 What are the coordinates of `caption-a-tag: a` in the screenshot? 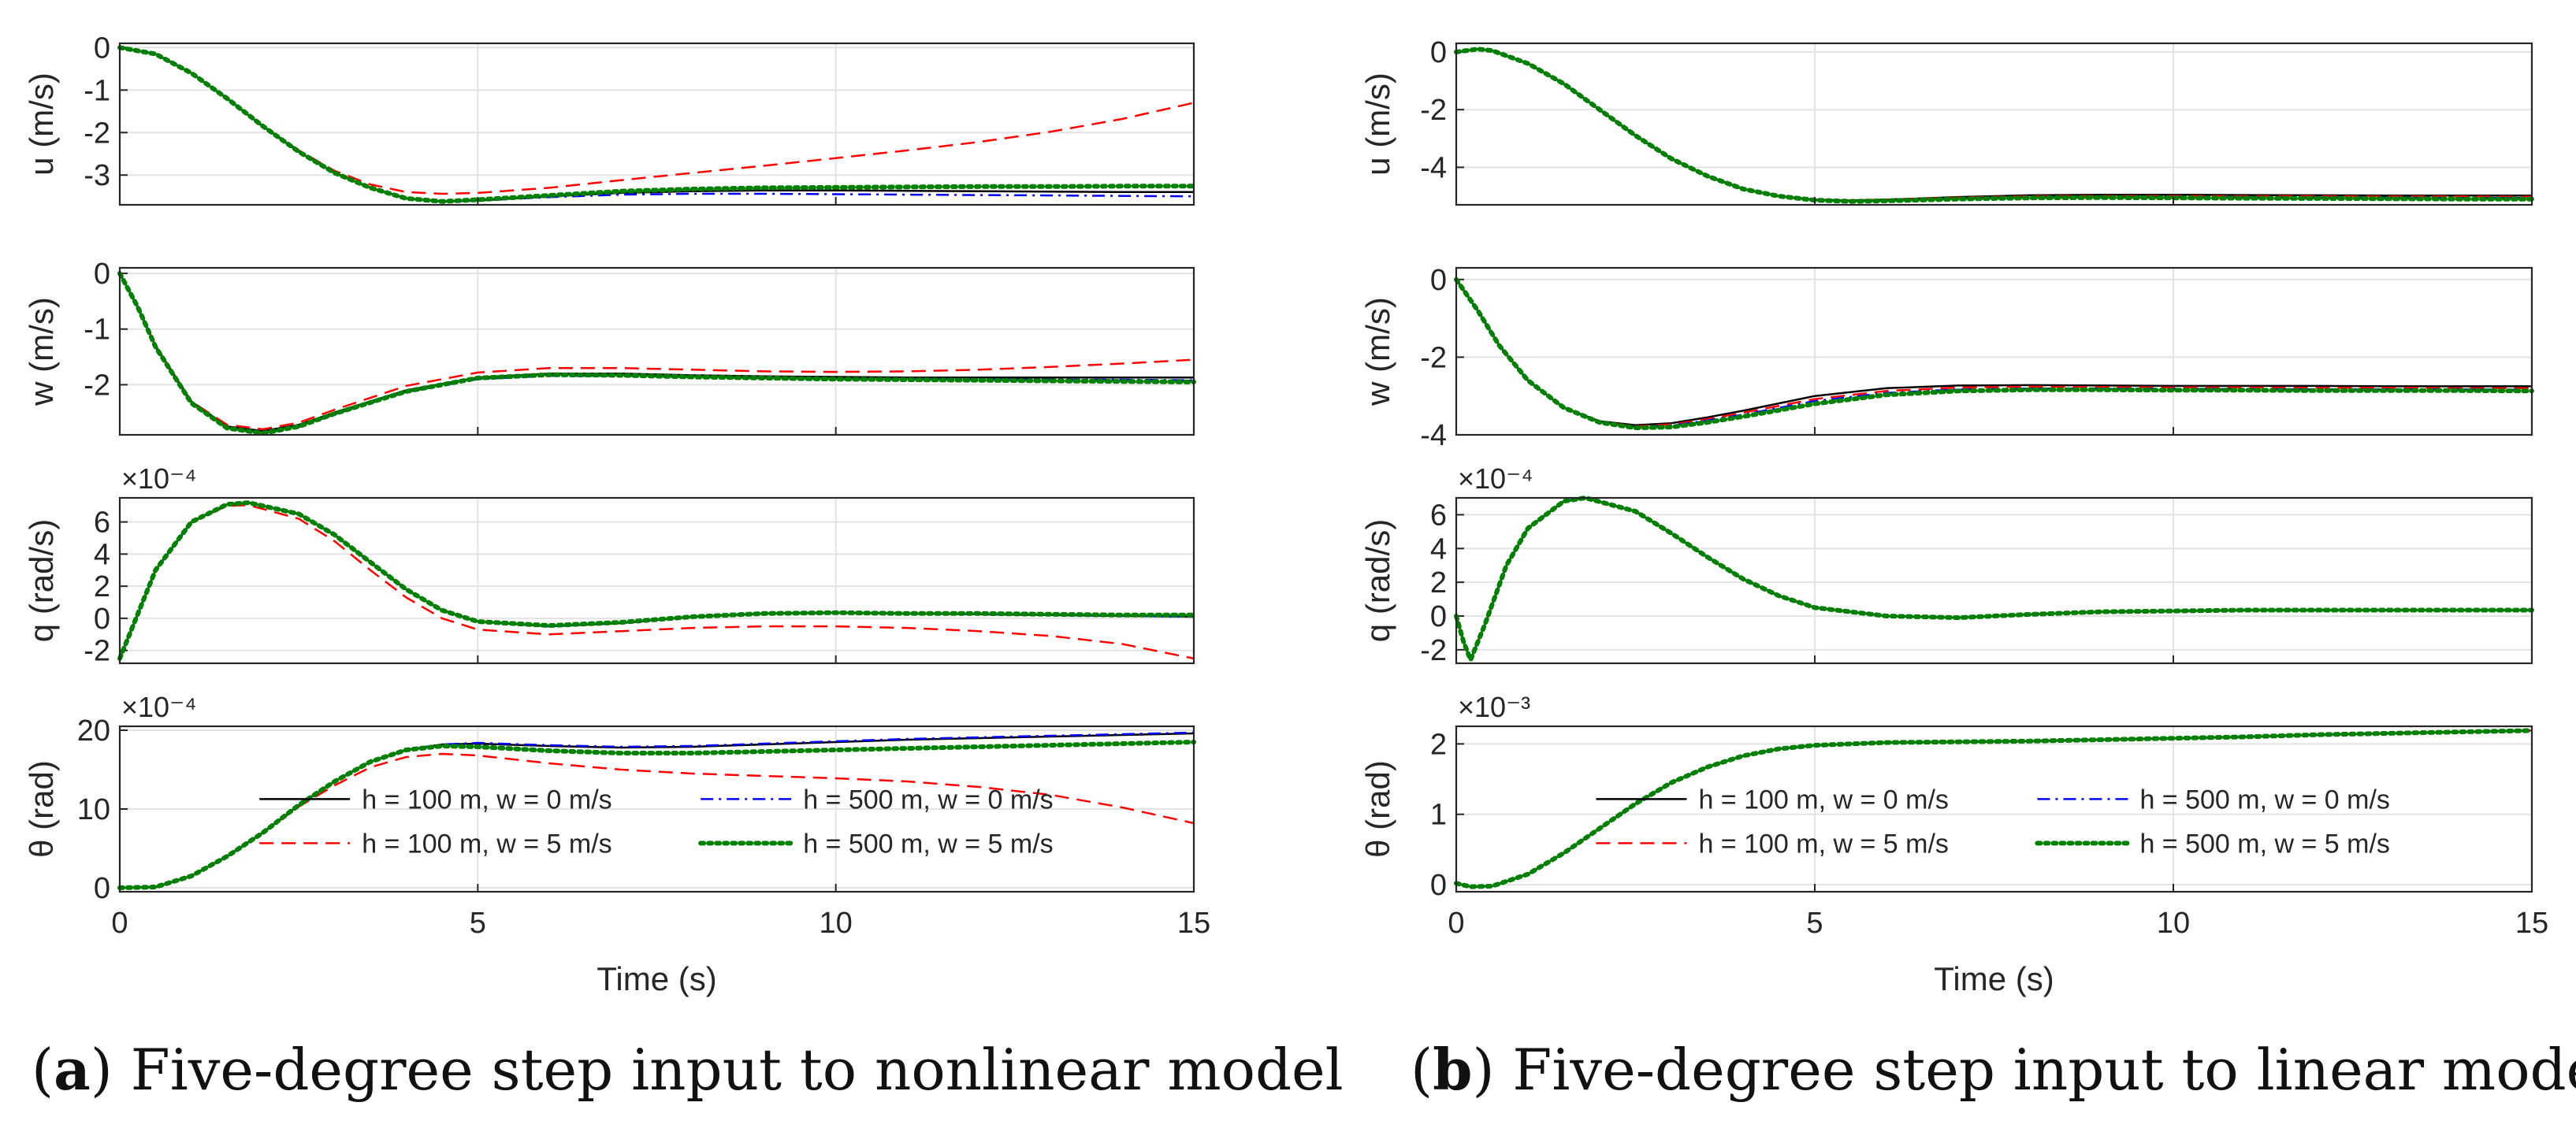 It's located at (72, 1069).